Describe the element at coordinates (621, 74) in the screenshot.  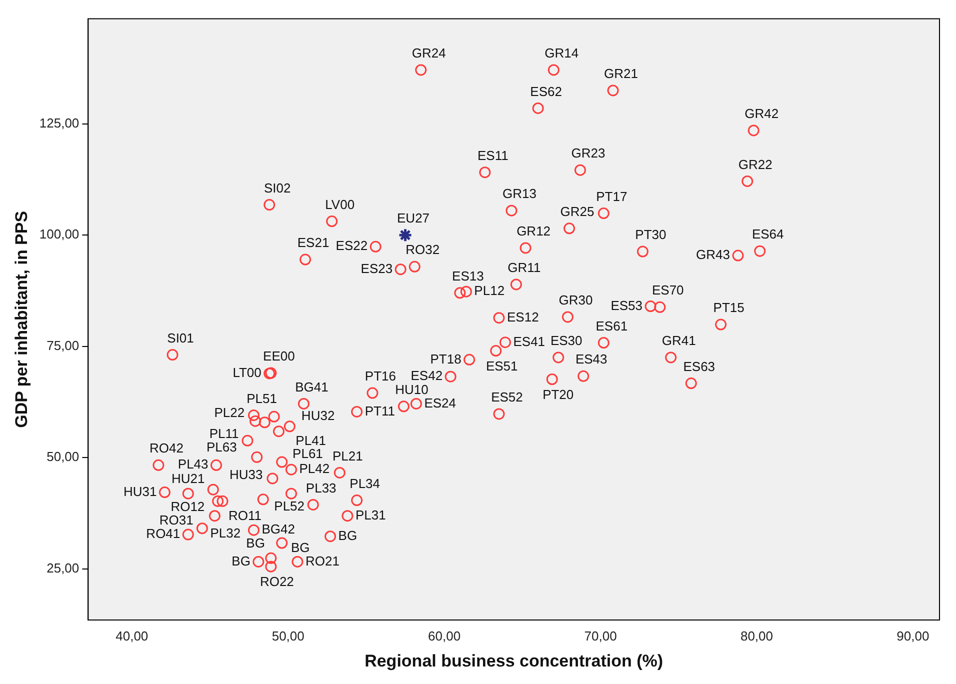
I see `annotation: GR21` at that location.